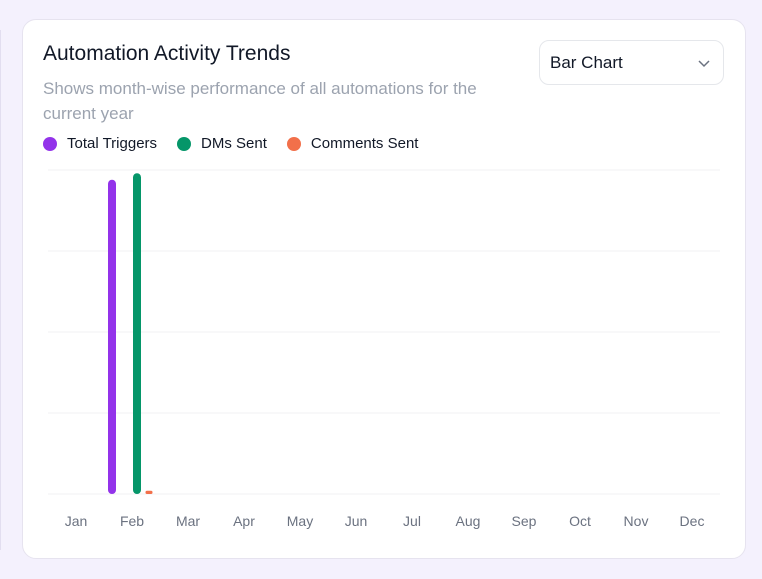  Describe the element at coordinates (580, 521) in the screenshot. I see `x-tick-label: Oct` at that location.